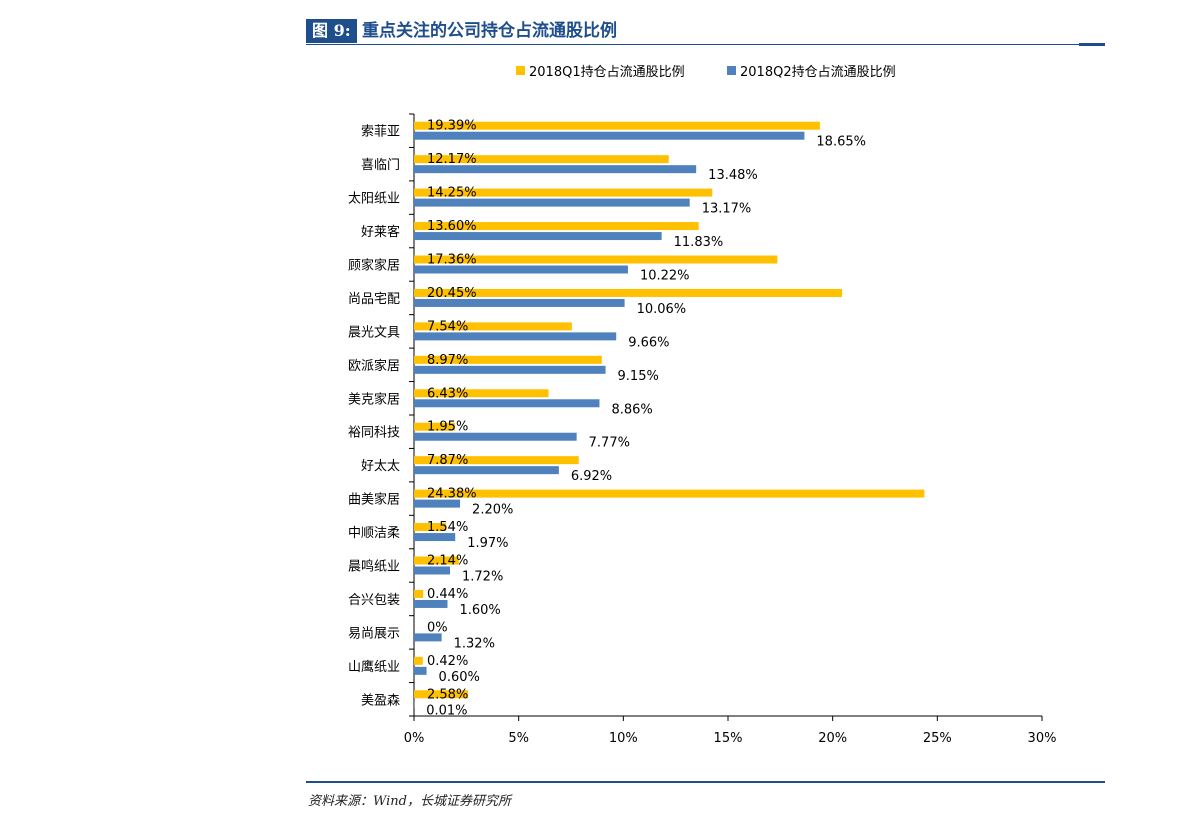 This screenshot has width=1191, height=828. Describe the element at coordinates (374, 366) in the screenshot. I see `category-label: 欧派家居` at that location.